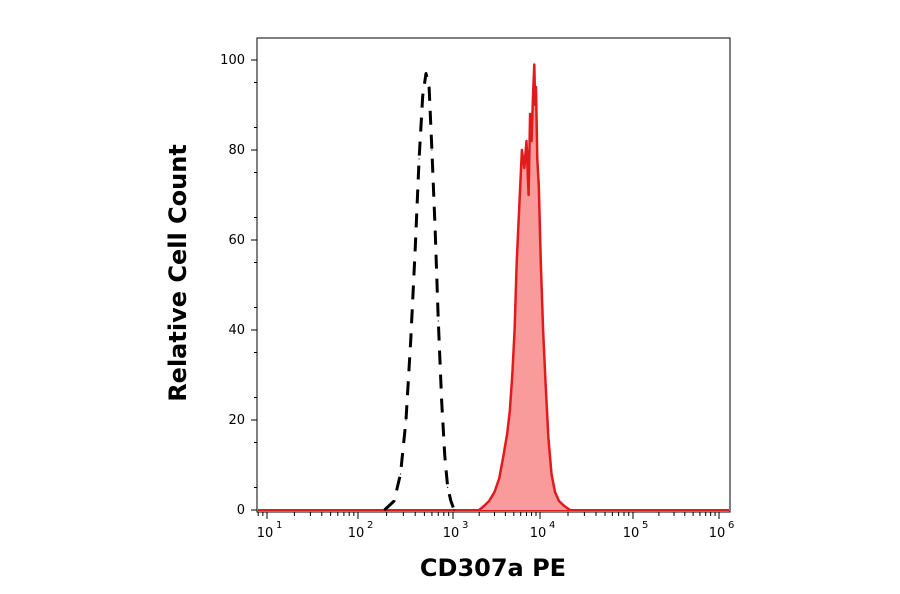 Image resolution: width=900 pixels, height=594 pixels. I want to click on x-tick-exponent: 5, so click(645, 525).